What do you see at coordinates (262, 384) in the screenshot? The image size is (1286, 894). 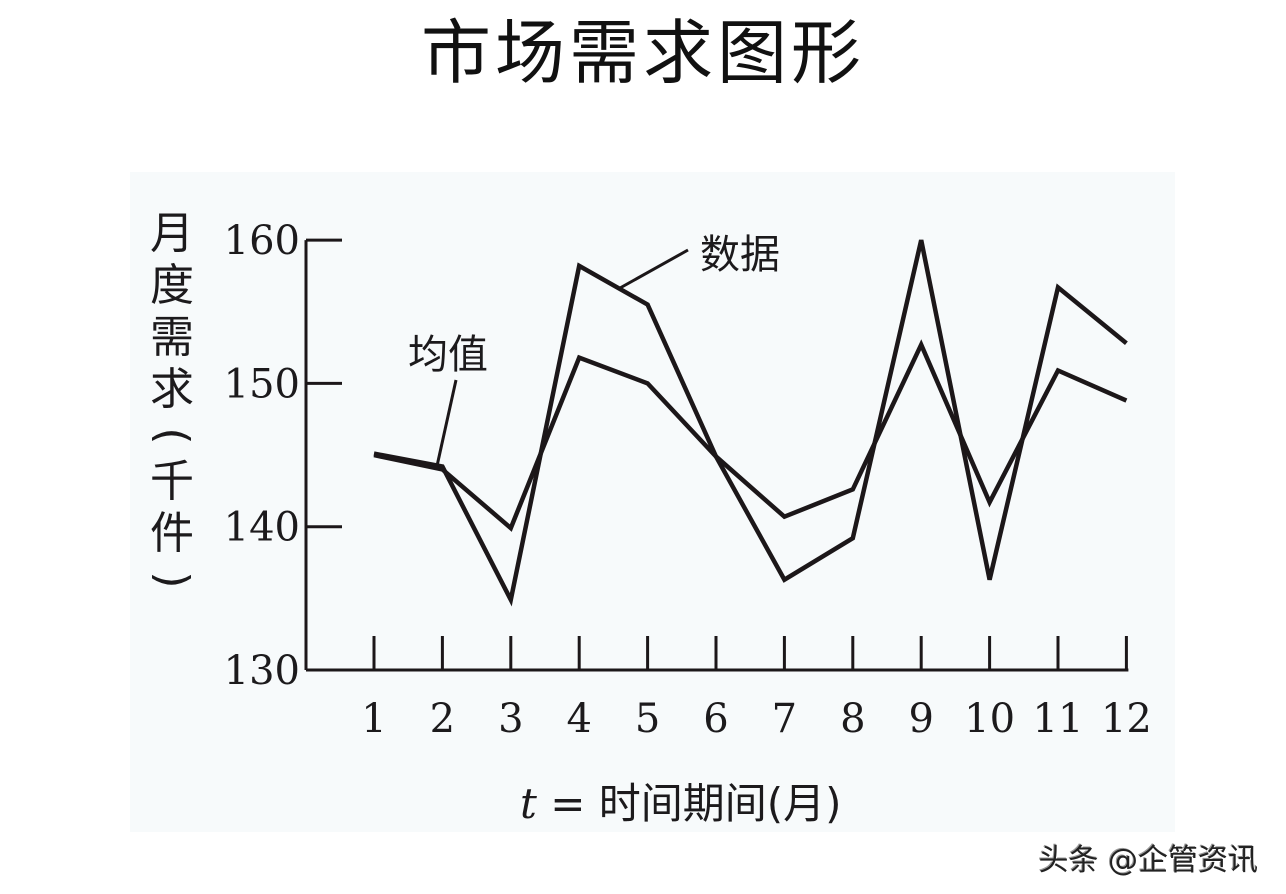 I see `y-tick-label: 150` at bounding box center [262, 384].